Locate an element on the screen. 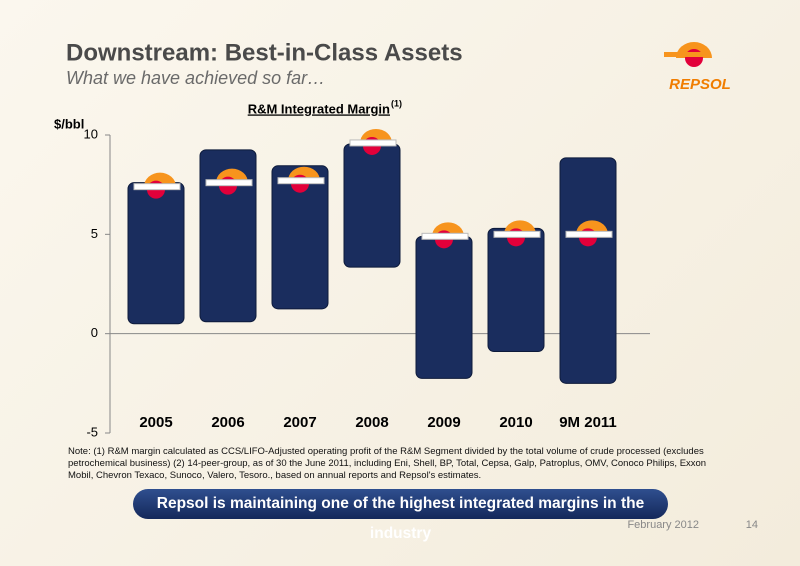 The height and width of the screenshot is (566, 800). y-tick-label: -5 is located at coordinates (92, 431).